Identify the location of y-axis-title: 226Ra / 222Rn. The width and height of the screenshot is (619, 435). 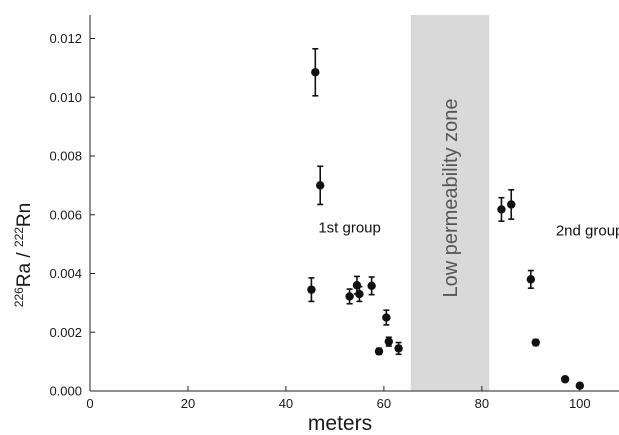
(23, 255).